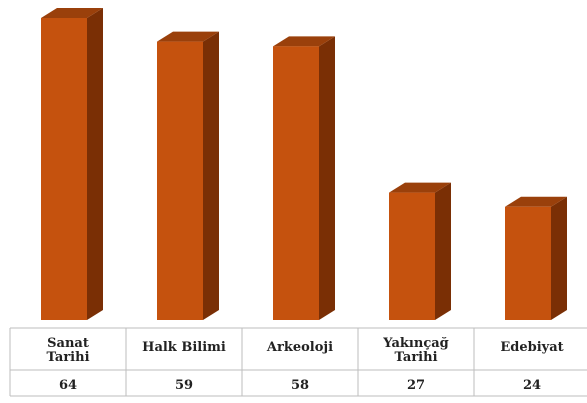 The image size is (587, 403). Describe the element at coordinates (532, 385) in the screenshot. I see `value-label-edebiyat: 24` at that location.